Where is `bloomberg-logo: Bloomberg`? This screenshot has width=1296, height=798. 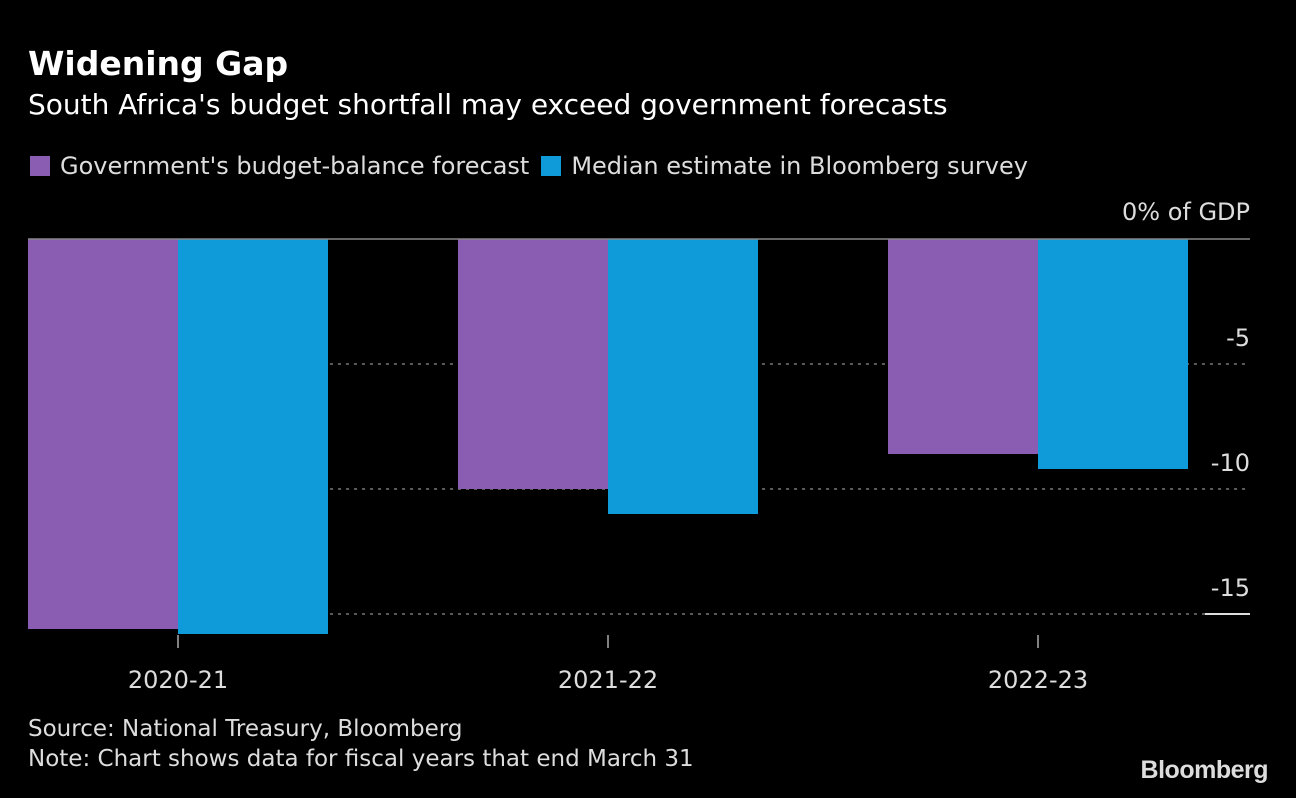
bloomberg-logo: Bloomberg is located at coordinates (1204, 770).